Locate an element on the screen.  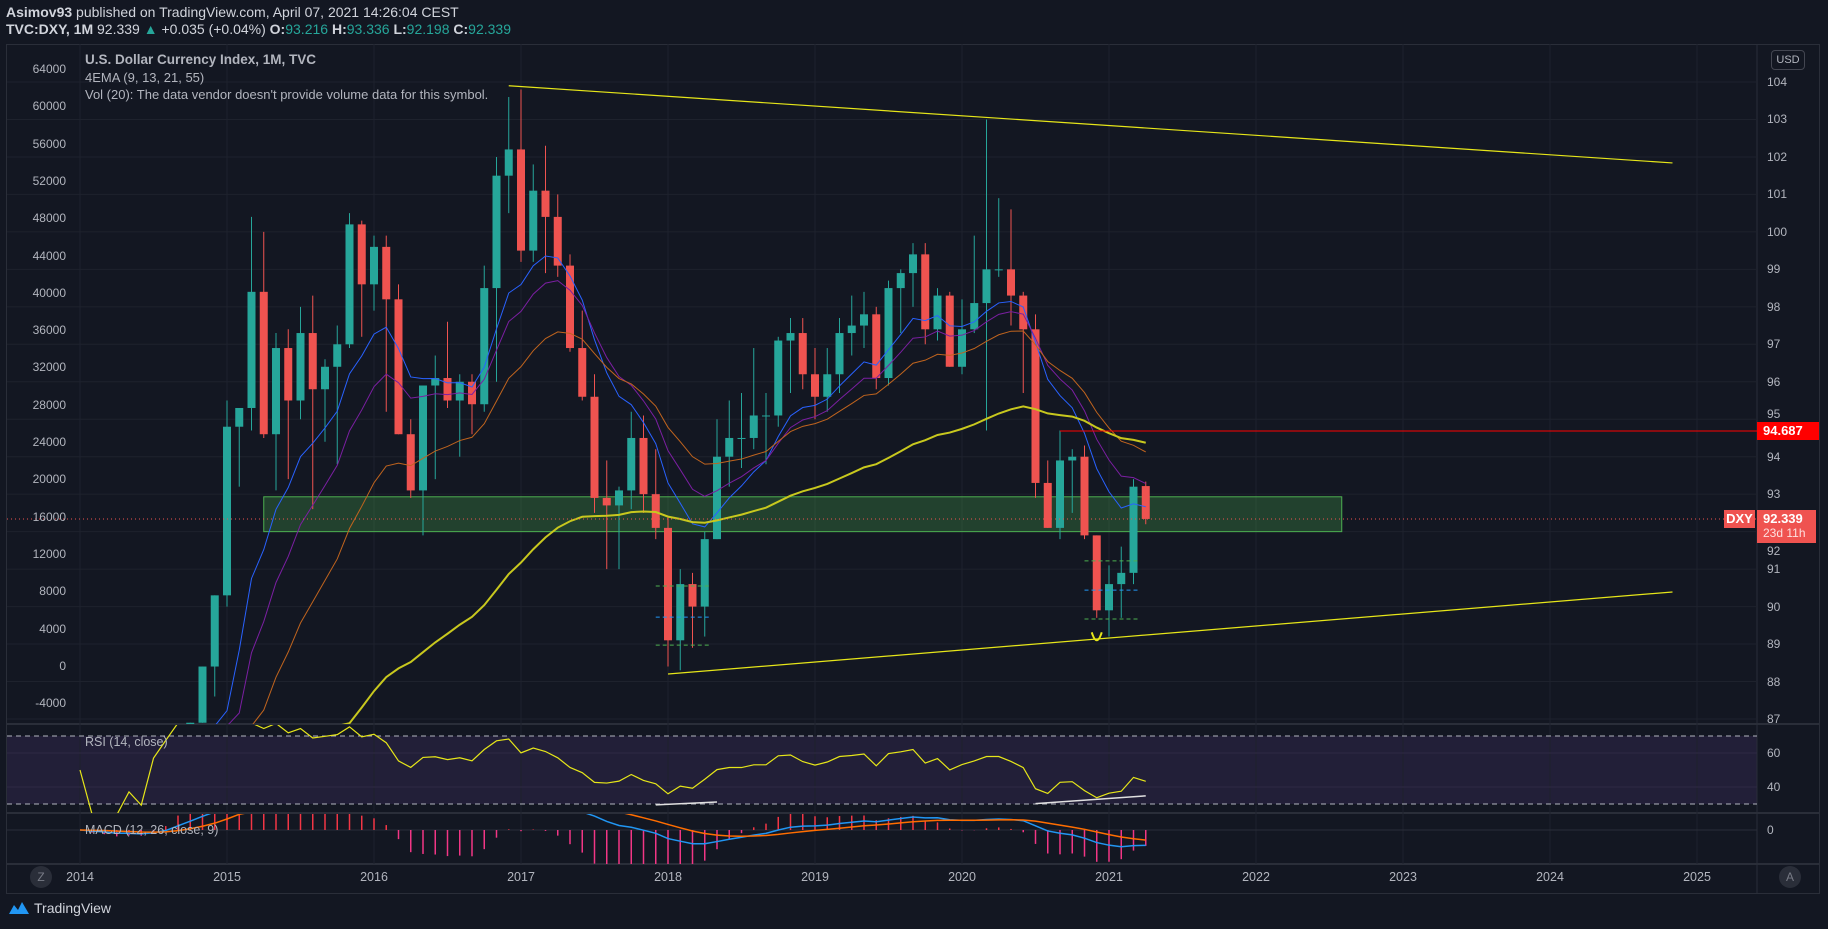
volume-axis-label: 12000 is located at coordinates (49, 553).